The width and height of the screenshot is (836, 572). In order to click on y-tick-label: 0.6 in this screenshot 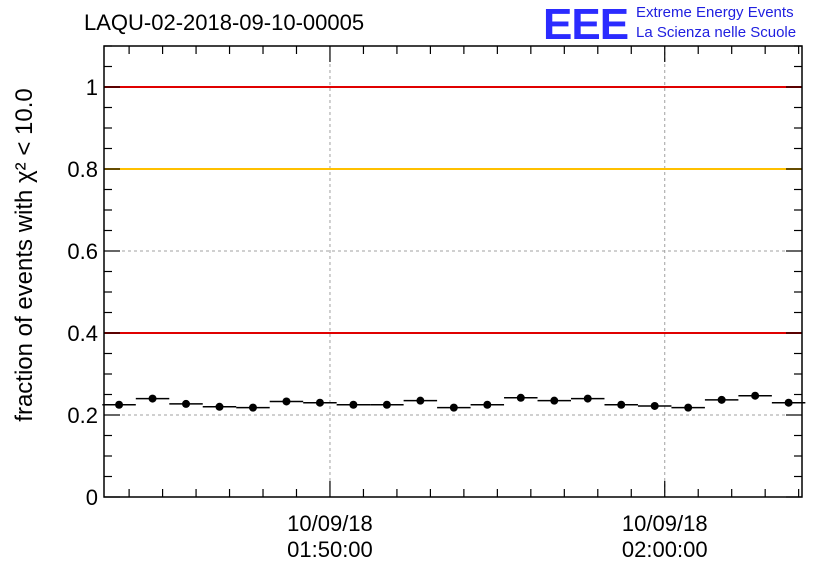, I will do `click(82, 251)`.